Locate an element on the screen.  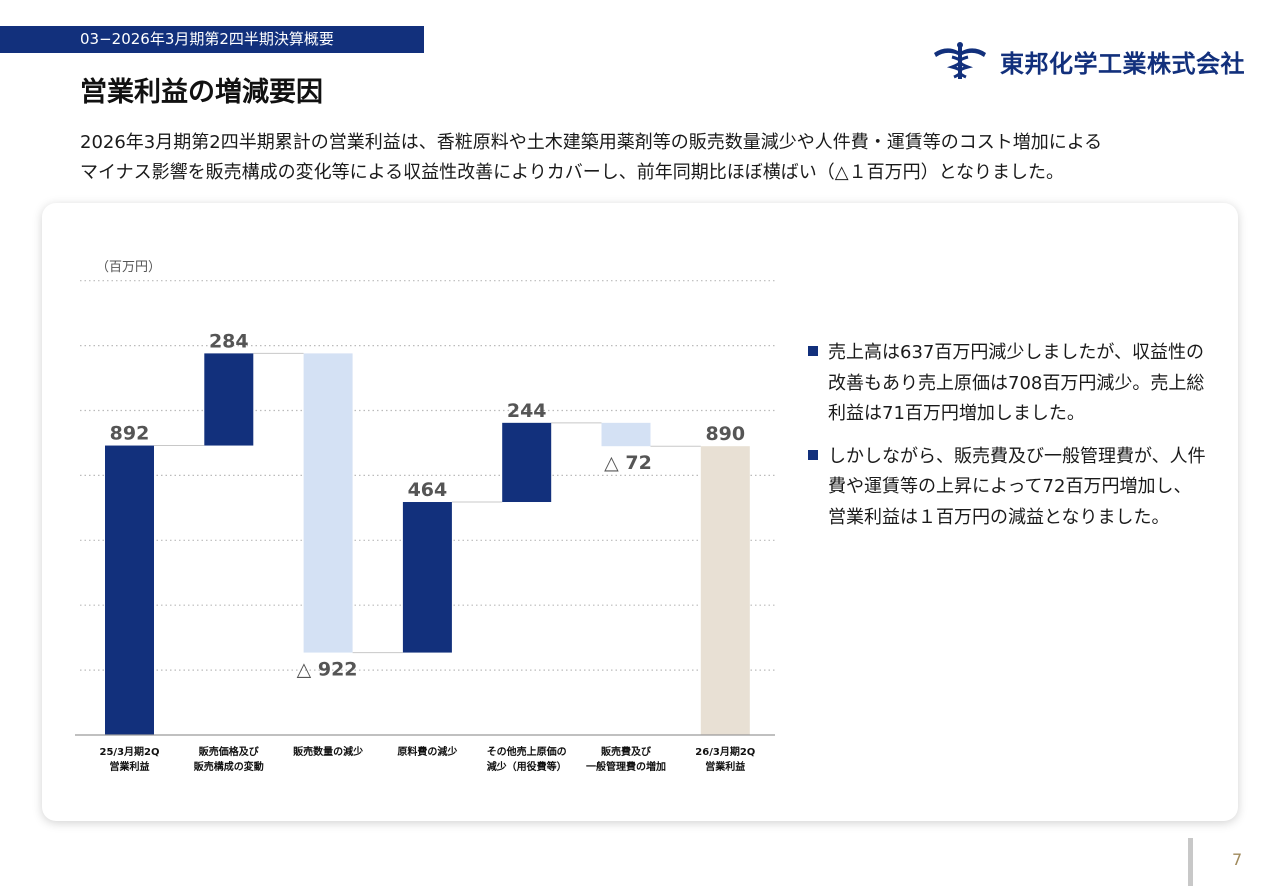
data-label: 464 is located at coordinates (428, 490).